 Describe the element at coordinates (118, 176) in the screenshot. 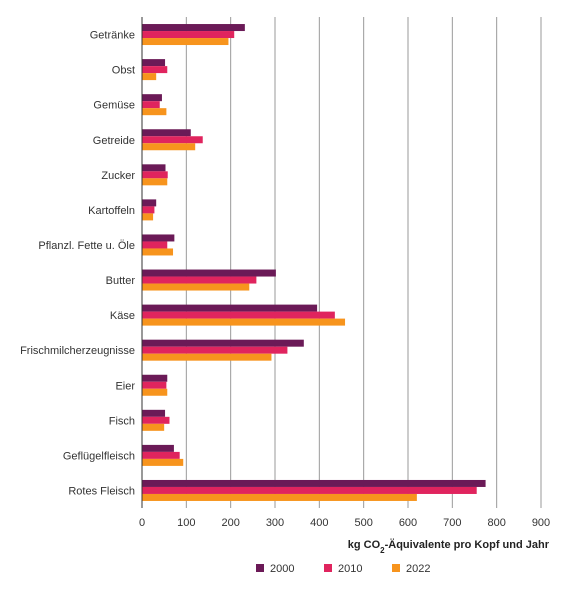

I see `category-label-4: Zucker` at that location.